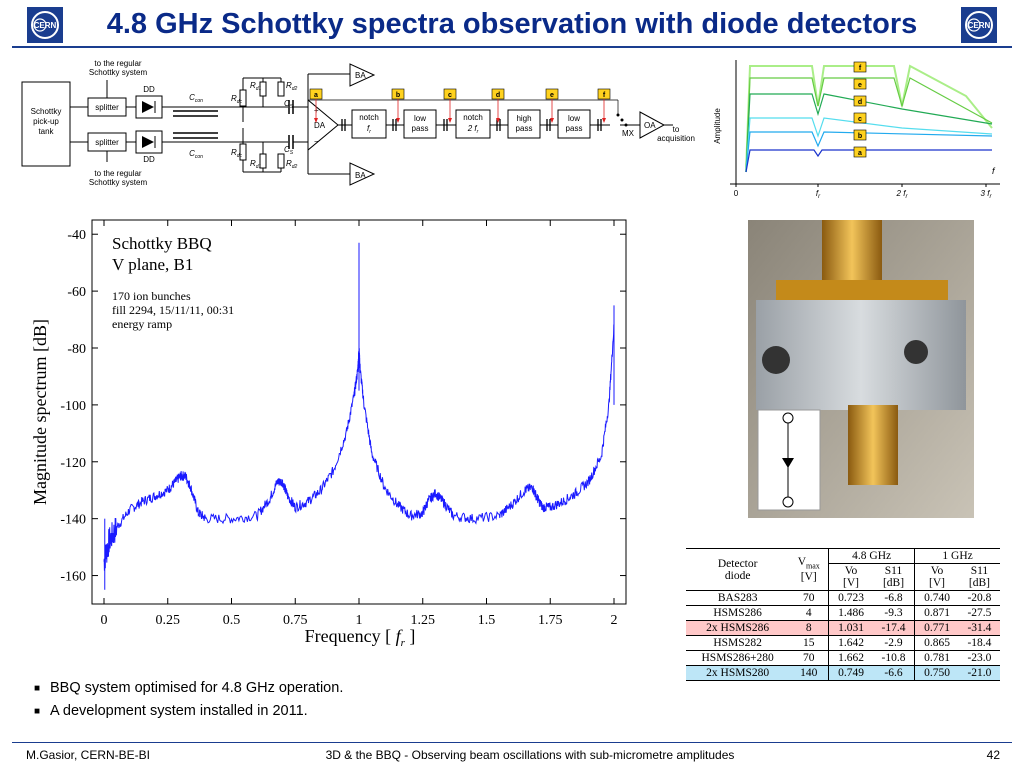  What do you see at coordinates (936, 673) in the screenshot?
I see `cell-vo-1: 0.750` at bounding box center [936, 673].